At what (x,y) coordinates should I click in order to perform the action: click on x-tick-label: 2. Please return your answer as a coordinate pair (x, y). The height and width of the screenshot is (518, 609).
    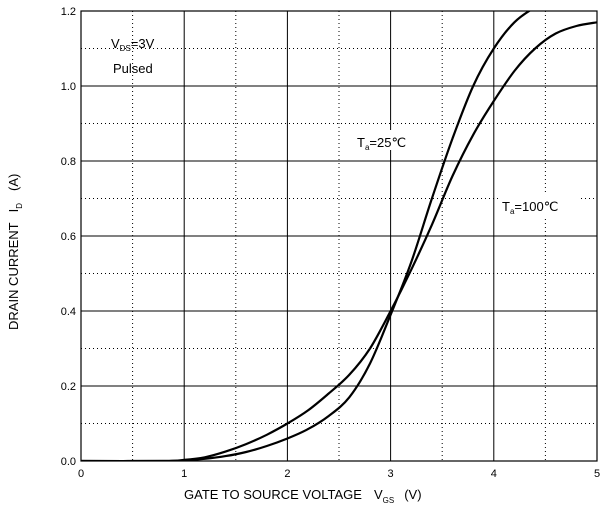
    Looking at the image, I should click on (287, 474).